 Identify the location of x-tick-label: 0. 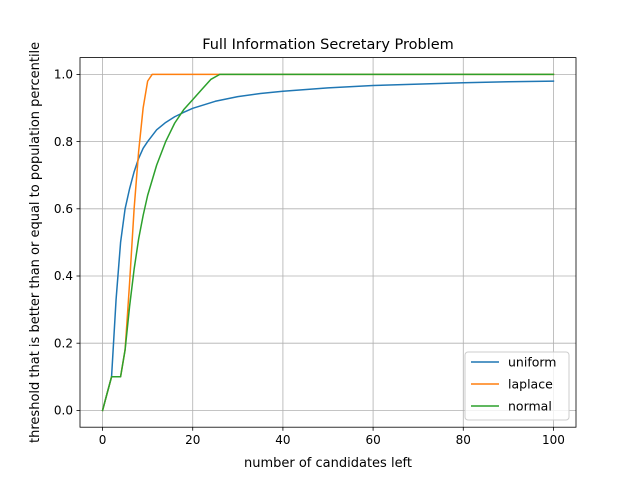
(103, 440).